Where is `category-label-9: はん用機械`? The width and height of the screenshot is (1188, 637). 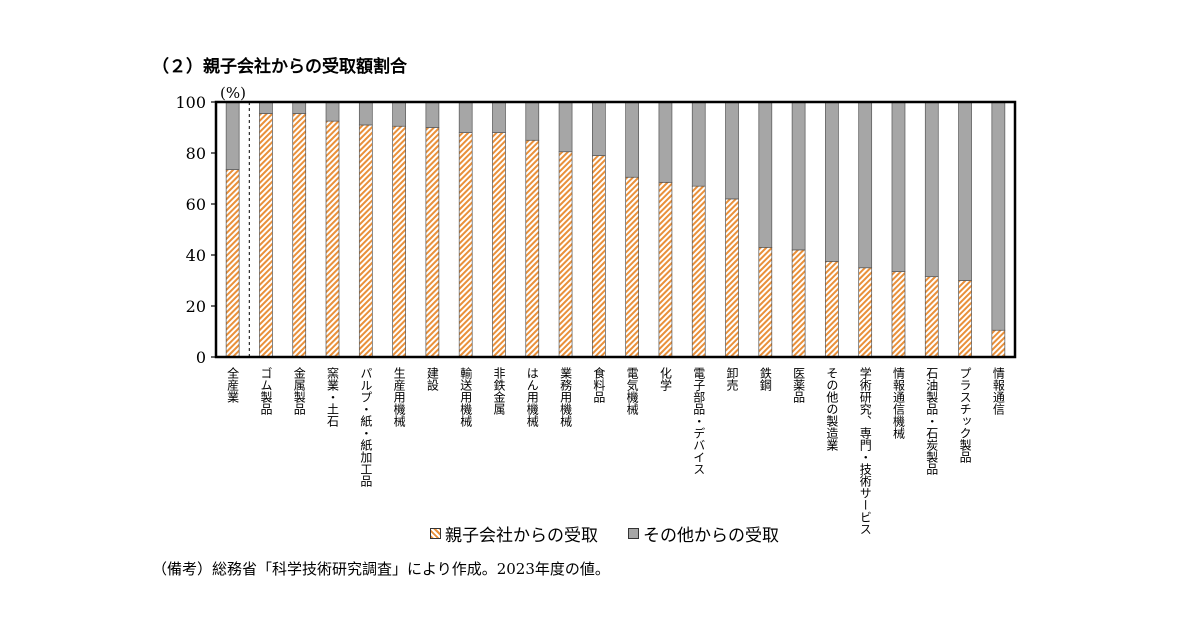
category-label-9: はん用機械 is located at coordinates (532, 397).